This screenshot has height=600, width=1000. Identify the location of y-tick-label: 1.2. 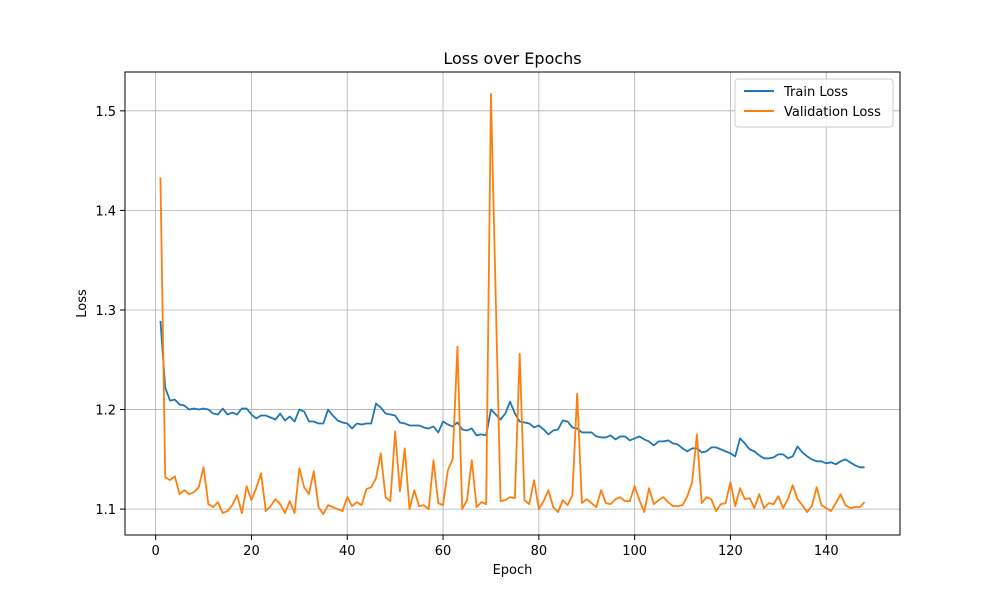
(105, 411).